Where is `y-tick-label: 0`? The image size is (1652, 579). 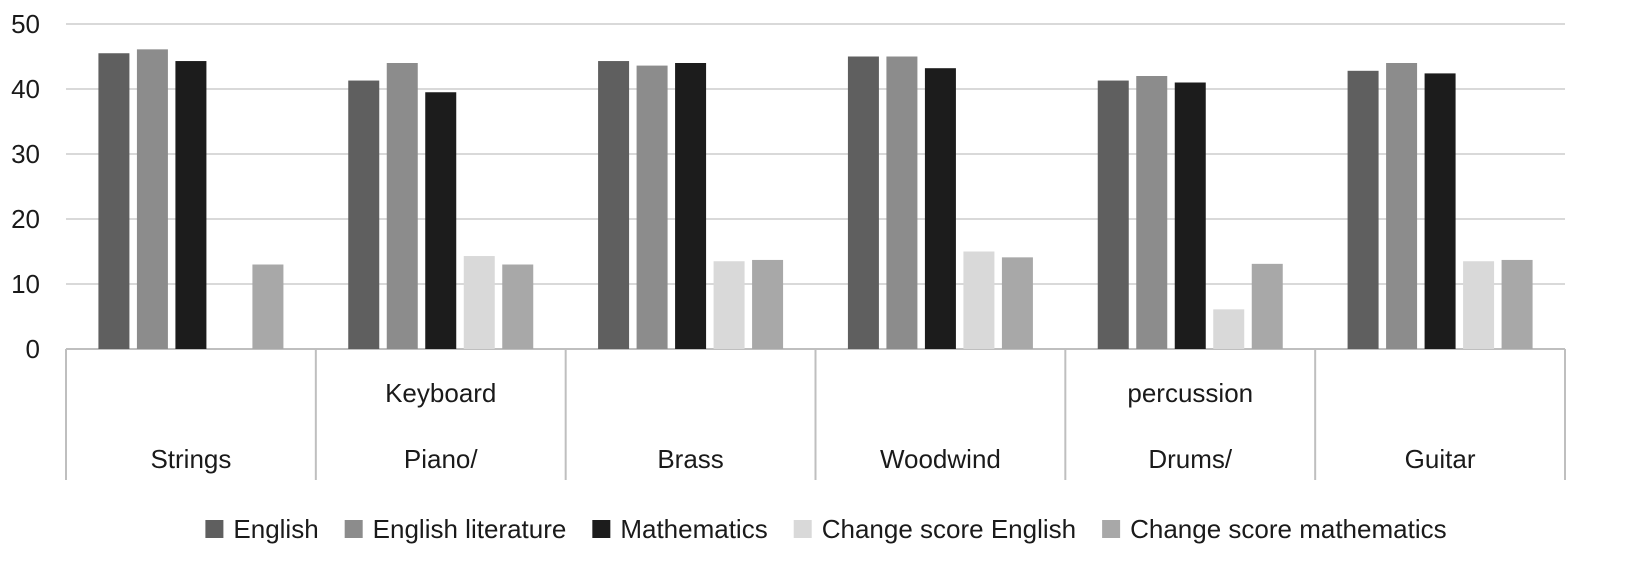 y-tick-label: 0 is located at coordinates (33, 349).